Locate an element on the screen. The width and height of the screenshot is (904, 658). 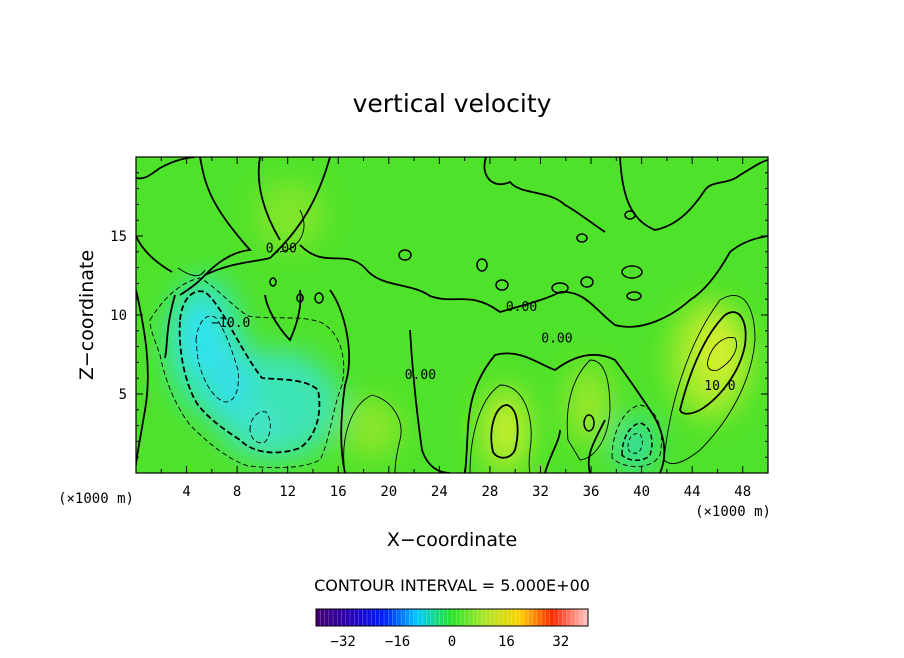
colorbar-ticks: −32 −16 0 16 32 is located at coordinates (450, 642).